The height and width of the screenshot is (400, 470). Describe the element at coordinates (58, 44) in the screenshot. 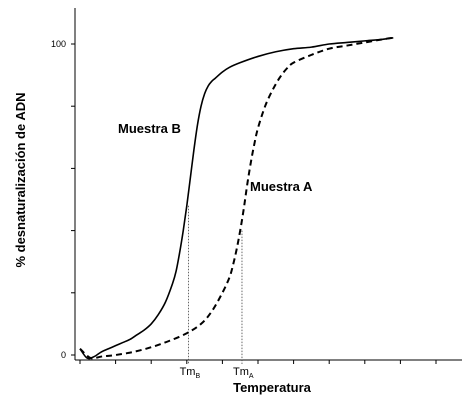

I see `y-tick-label: 100` at that location.